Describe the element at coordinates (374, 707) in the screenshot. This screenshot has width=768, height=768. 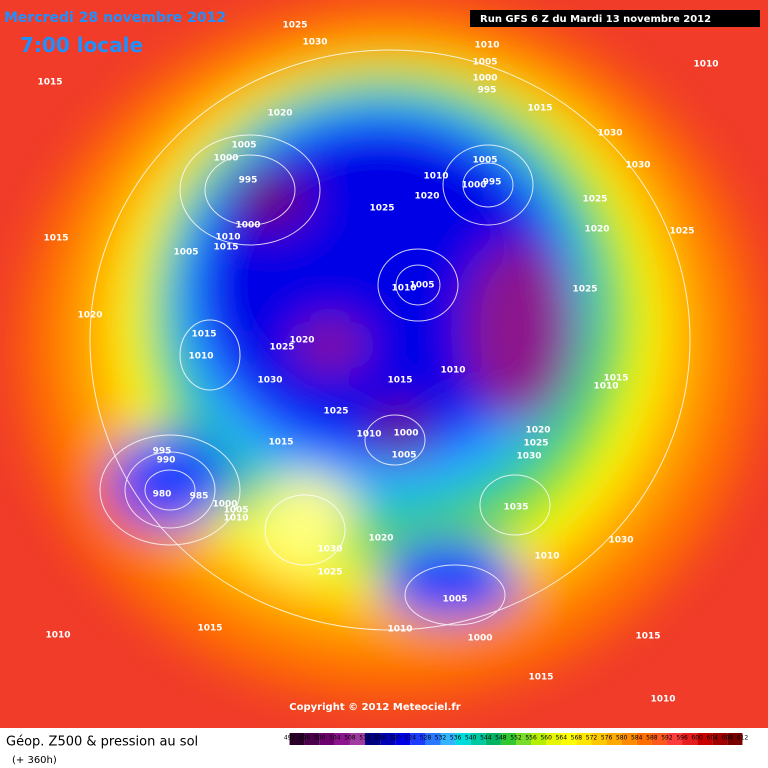
I see `copyright: Copyright © 2012 Meteociel.fr` at that location.